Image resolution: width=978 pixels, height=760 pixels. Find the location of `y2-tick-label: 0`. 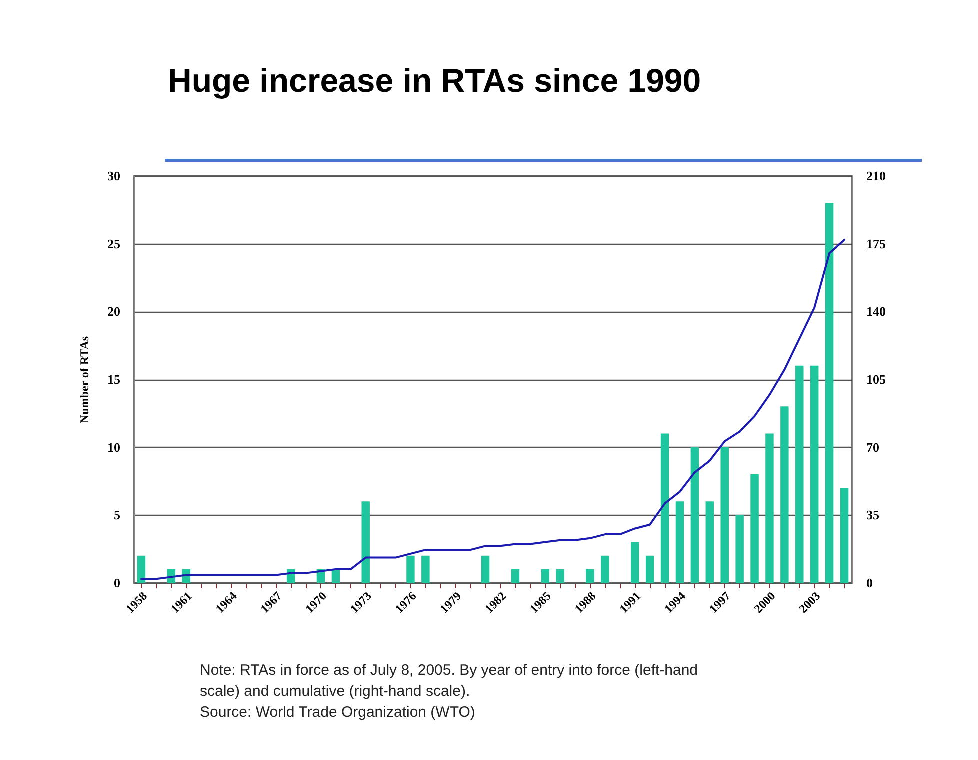

y2-tick-label: 0 is located at coordinates (869, 583).